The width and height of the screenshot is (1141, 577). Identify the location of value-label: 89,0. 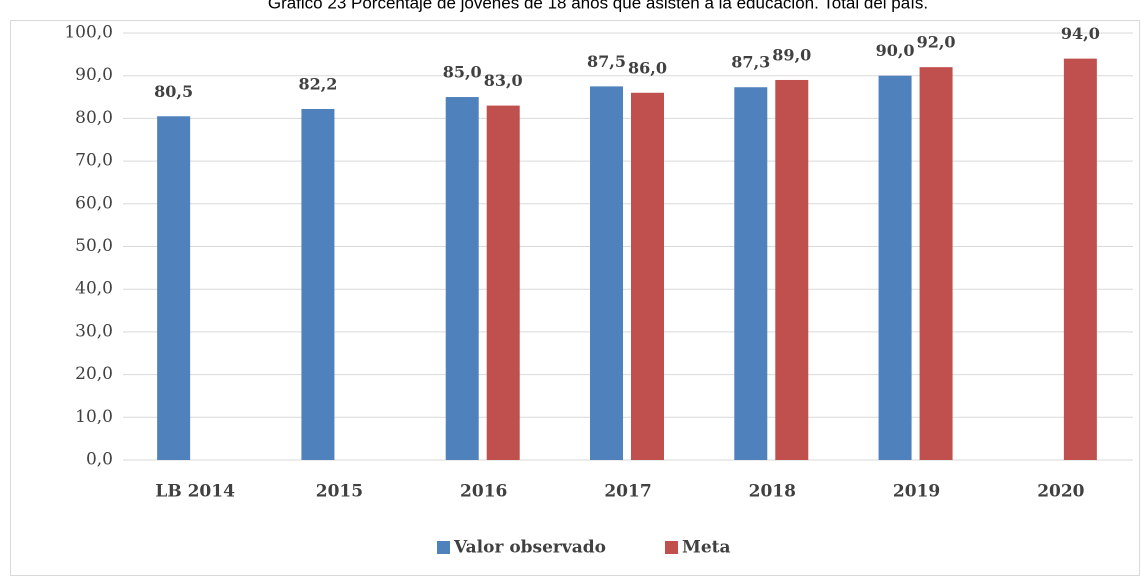
(791, 54).